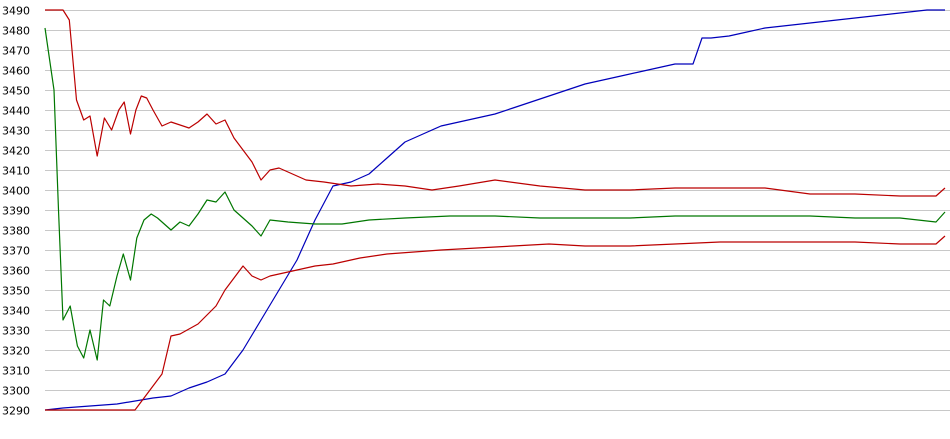 The height and width of the screenshot is (439, 950). I want to click on y-tick-label: 3320, so click(16, 351).